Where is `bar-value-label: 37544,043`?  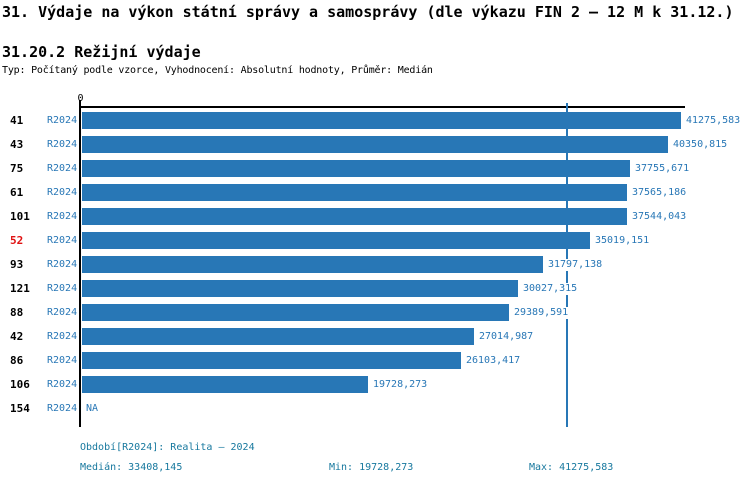
bar-value-label: 37544,043 is located at coordinates (659, 217).